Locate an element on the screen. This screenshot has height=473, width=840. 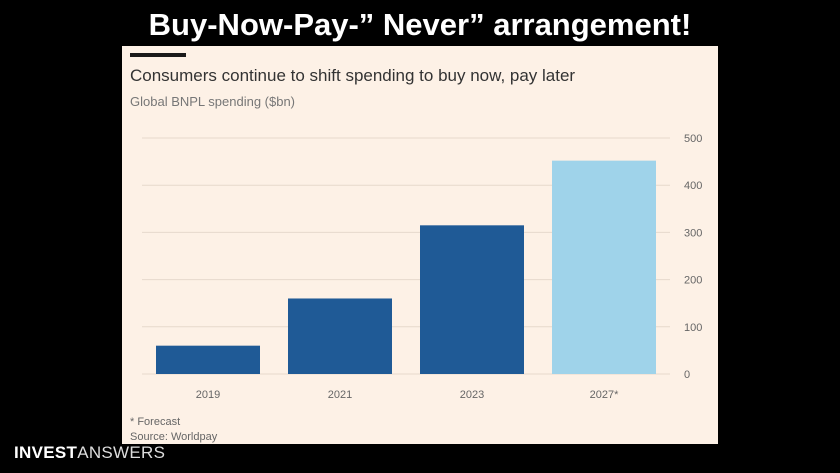
logo-light-text: ANSWERS is located at coordinates (121, 452).